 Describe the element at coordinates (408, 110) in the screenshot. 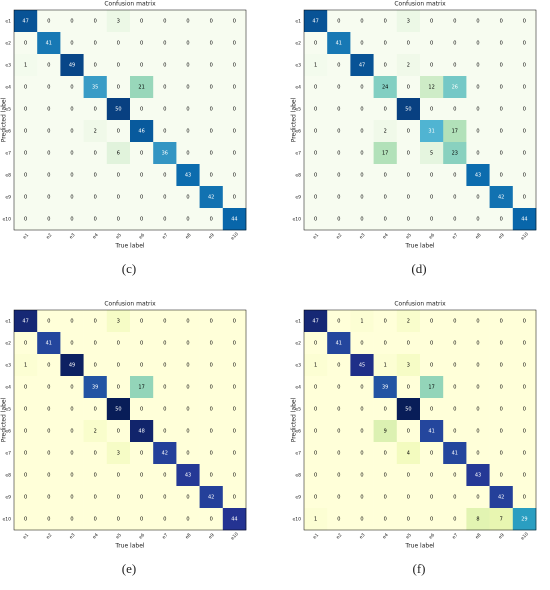

I see `cell-label: 50` at that location.